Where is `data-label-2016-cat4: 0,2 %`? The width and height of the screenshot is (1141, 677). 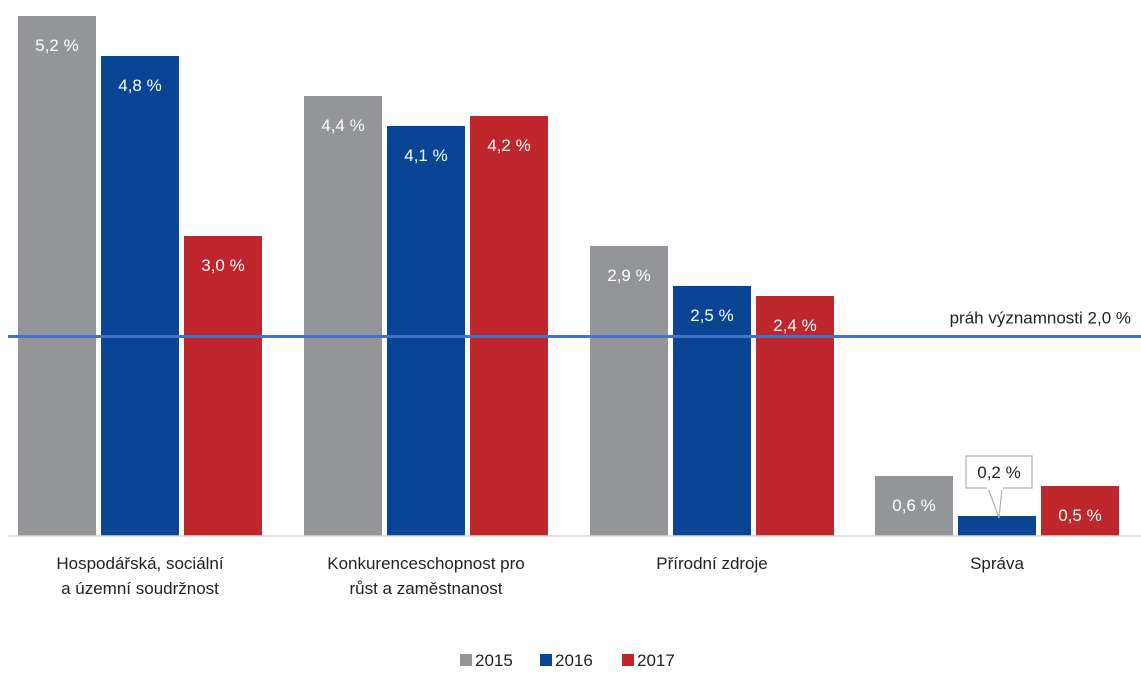
data-label-2016-cat4: 0,2 % is located at coordinates (998, 472).